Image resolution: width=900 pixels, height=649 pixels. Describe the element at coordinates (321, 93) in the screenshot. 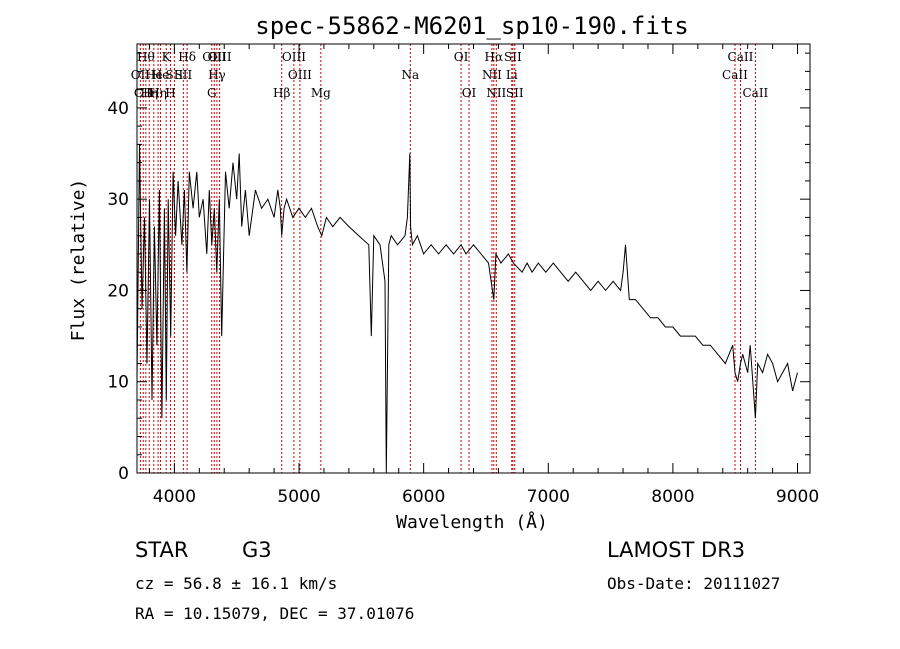

I see `line-label: Mg` at that location.